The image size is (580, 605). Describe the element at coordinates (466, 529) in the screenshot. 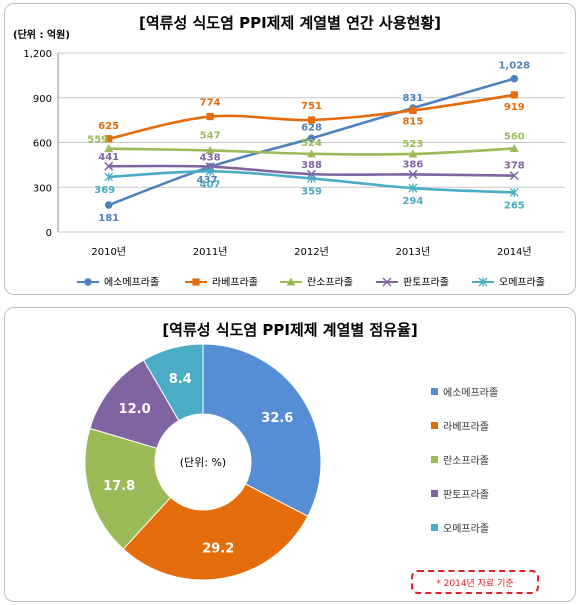

I see `donut-legend-label: 오메프라졸` at that location.